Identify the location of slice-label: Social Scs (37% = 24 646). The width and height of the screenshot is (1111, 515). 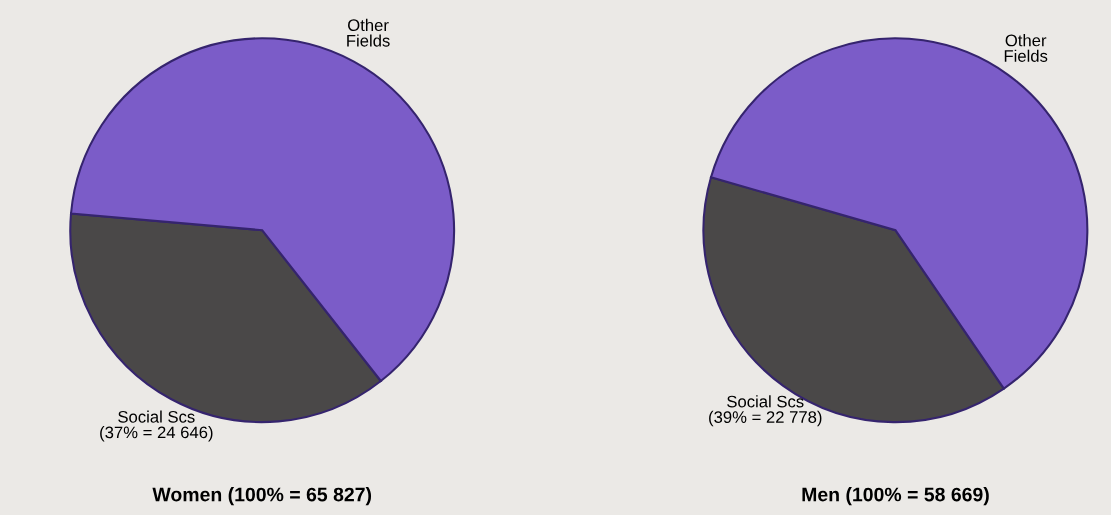
(156, 426).